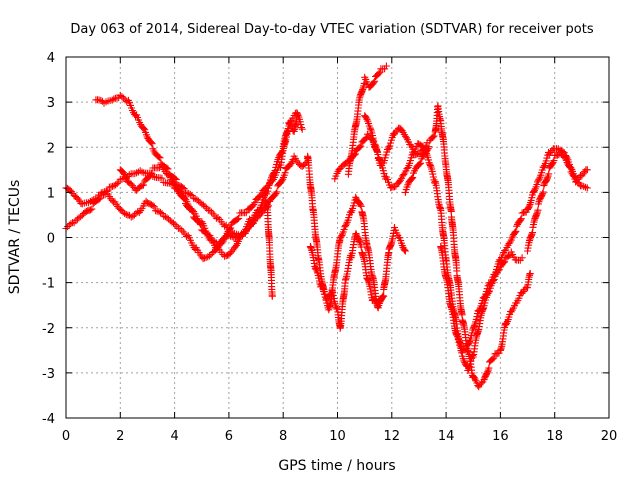  What do you see at coordinates (337, 436) in the screenshot?
I see `x-tick-label: 10` at bounding box center [337, 436].